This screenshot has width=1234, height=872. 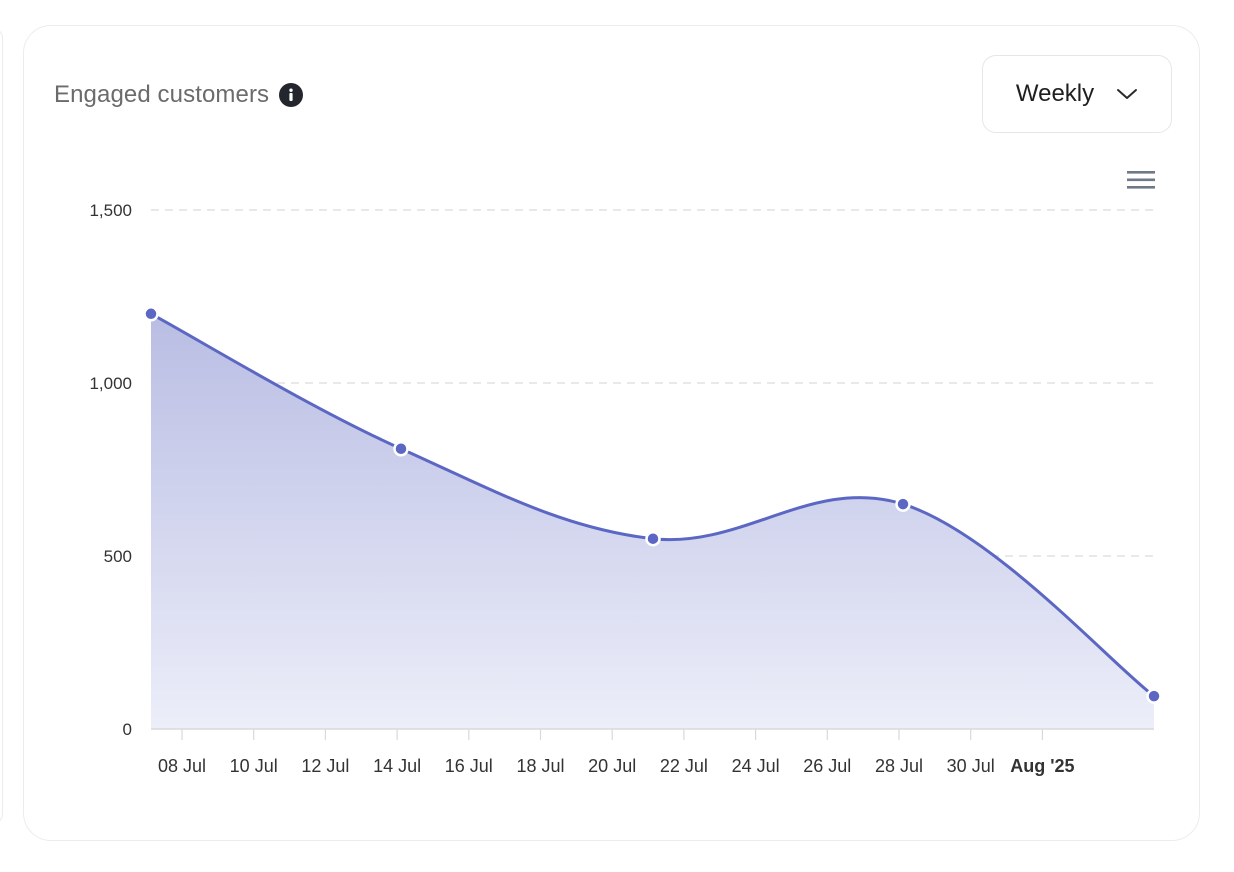 What do you see at coordinates (756, 766) in the screenshot?
I see `x-tick-label: 24 Jul` at bounding box center [756, 766].